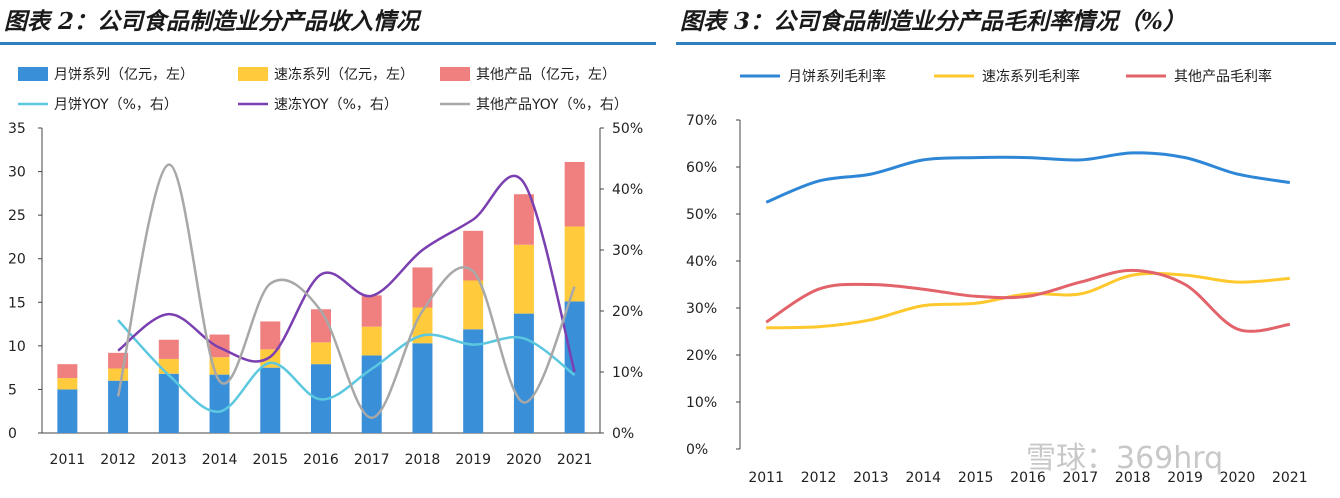 This screenshot has width=1340, height=498. Describe the element at coordinates (336, 104) in the screenshot. I see `legend-label: 速冻YOY（%，右）` at that location.